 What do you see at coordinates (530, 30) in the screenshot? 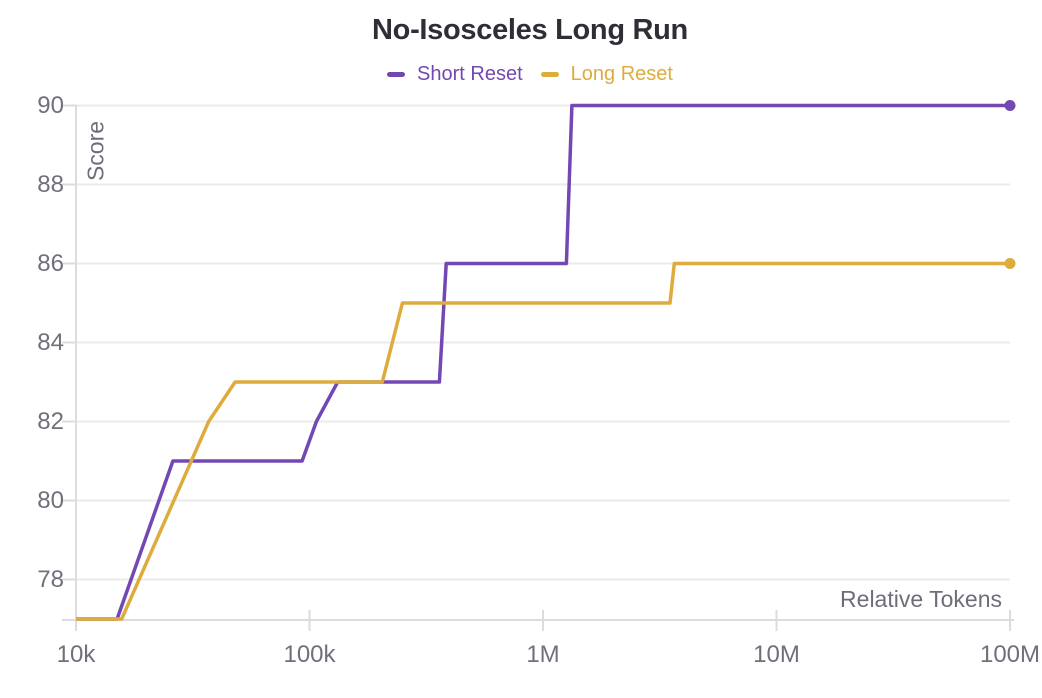
I see `chart-title: No-Isosceles Long Run` at bounding box center [530, 30].